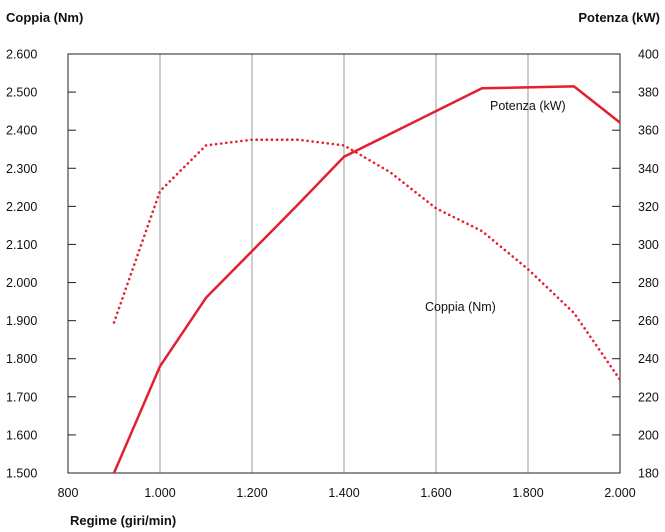  What do you see at coordinates (648, 283) in the screenshot?
I see `y-right-tick-label: 280` at bounding box center [648, 283].